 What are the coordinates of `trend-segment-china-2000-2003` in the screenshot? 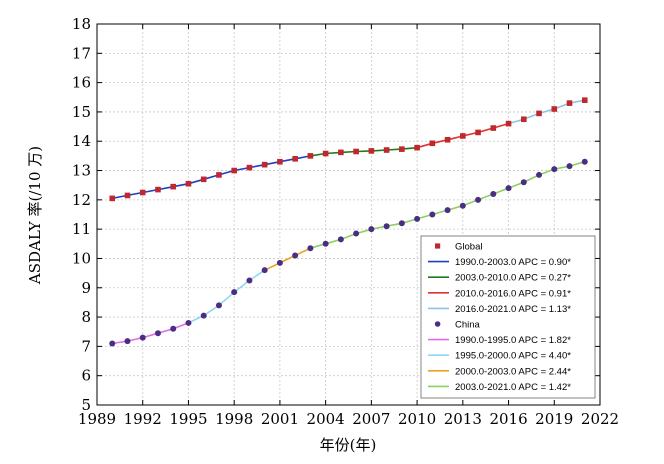 It's located at (287, 259).